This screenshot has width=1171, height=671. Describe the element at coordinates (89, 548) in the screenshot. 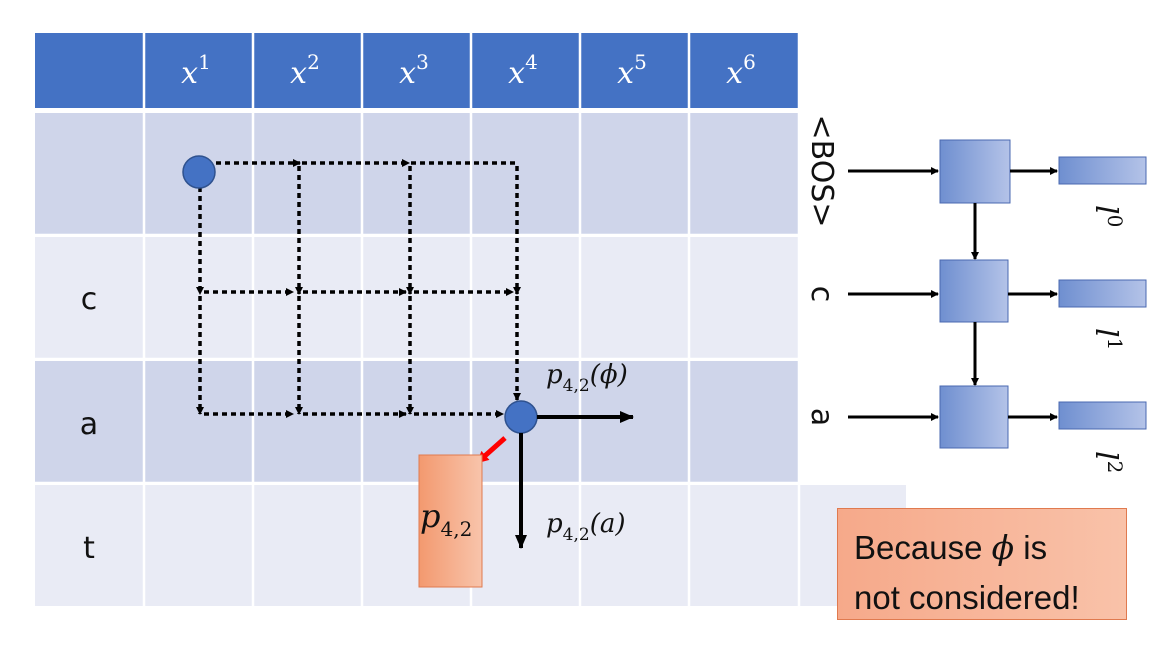

I see `row-label-t: t` at that location.